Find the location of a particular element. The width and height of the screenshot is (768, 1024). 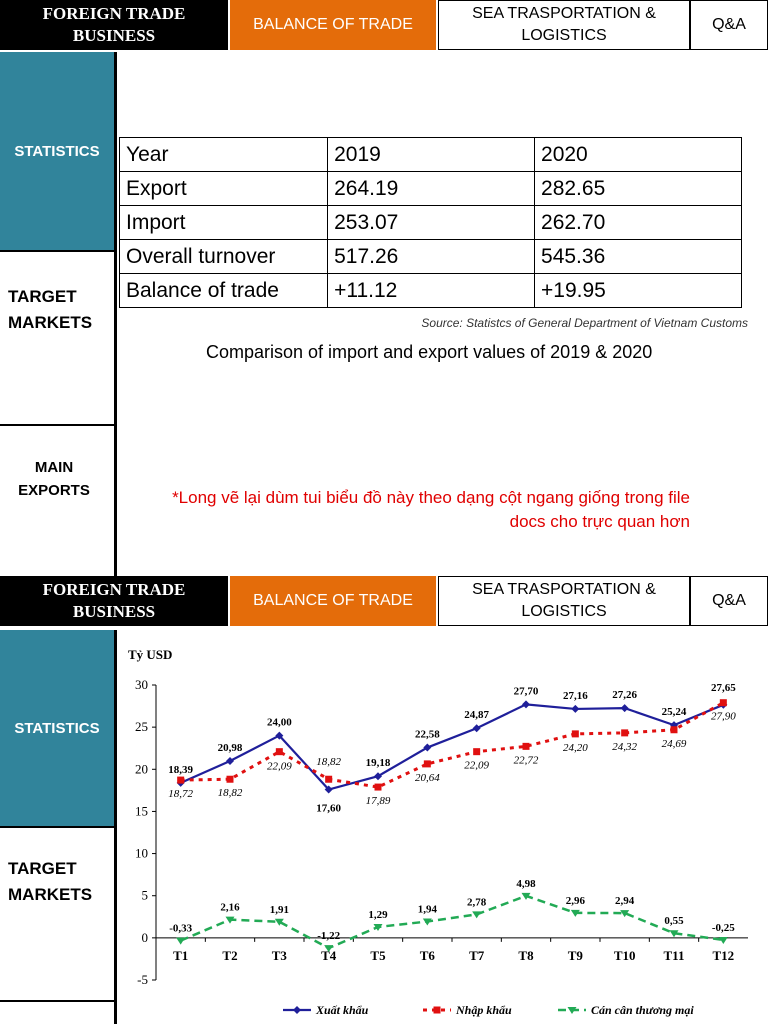

y-tick-label: 15 is located at coordinates (141, 810).